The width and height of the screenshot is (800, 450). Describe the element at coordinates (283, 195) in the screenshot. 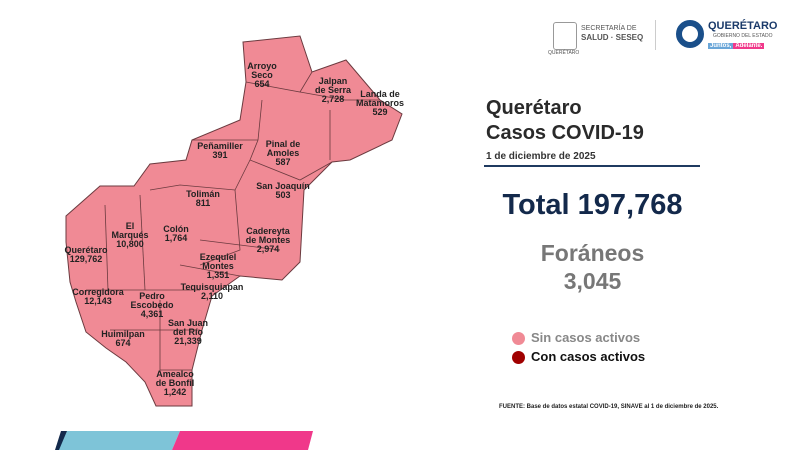

I see `municipio-cases: 503` at that location.